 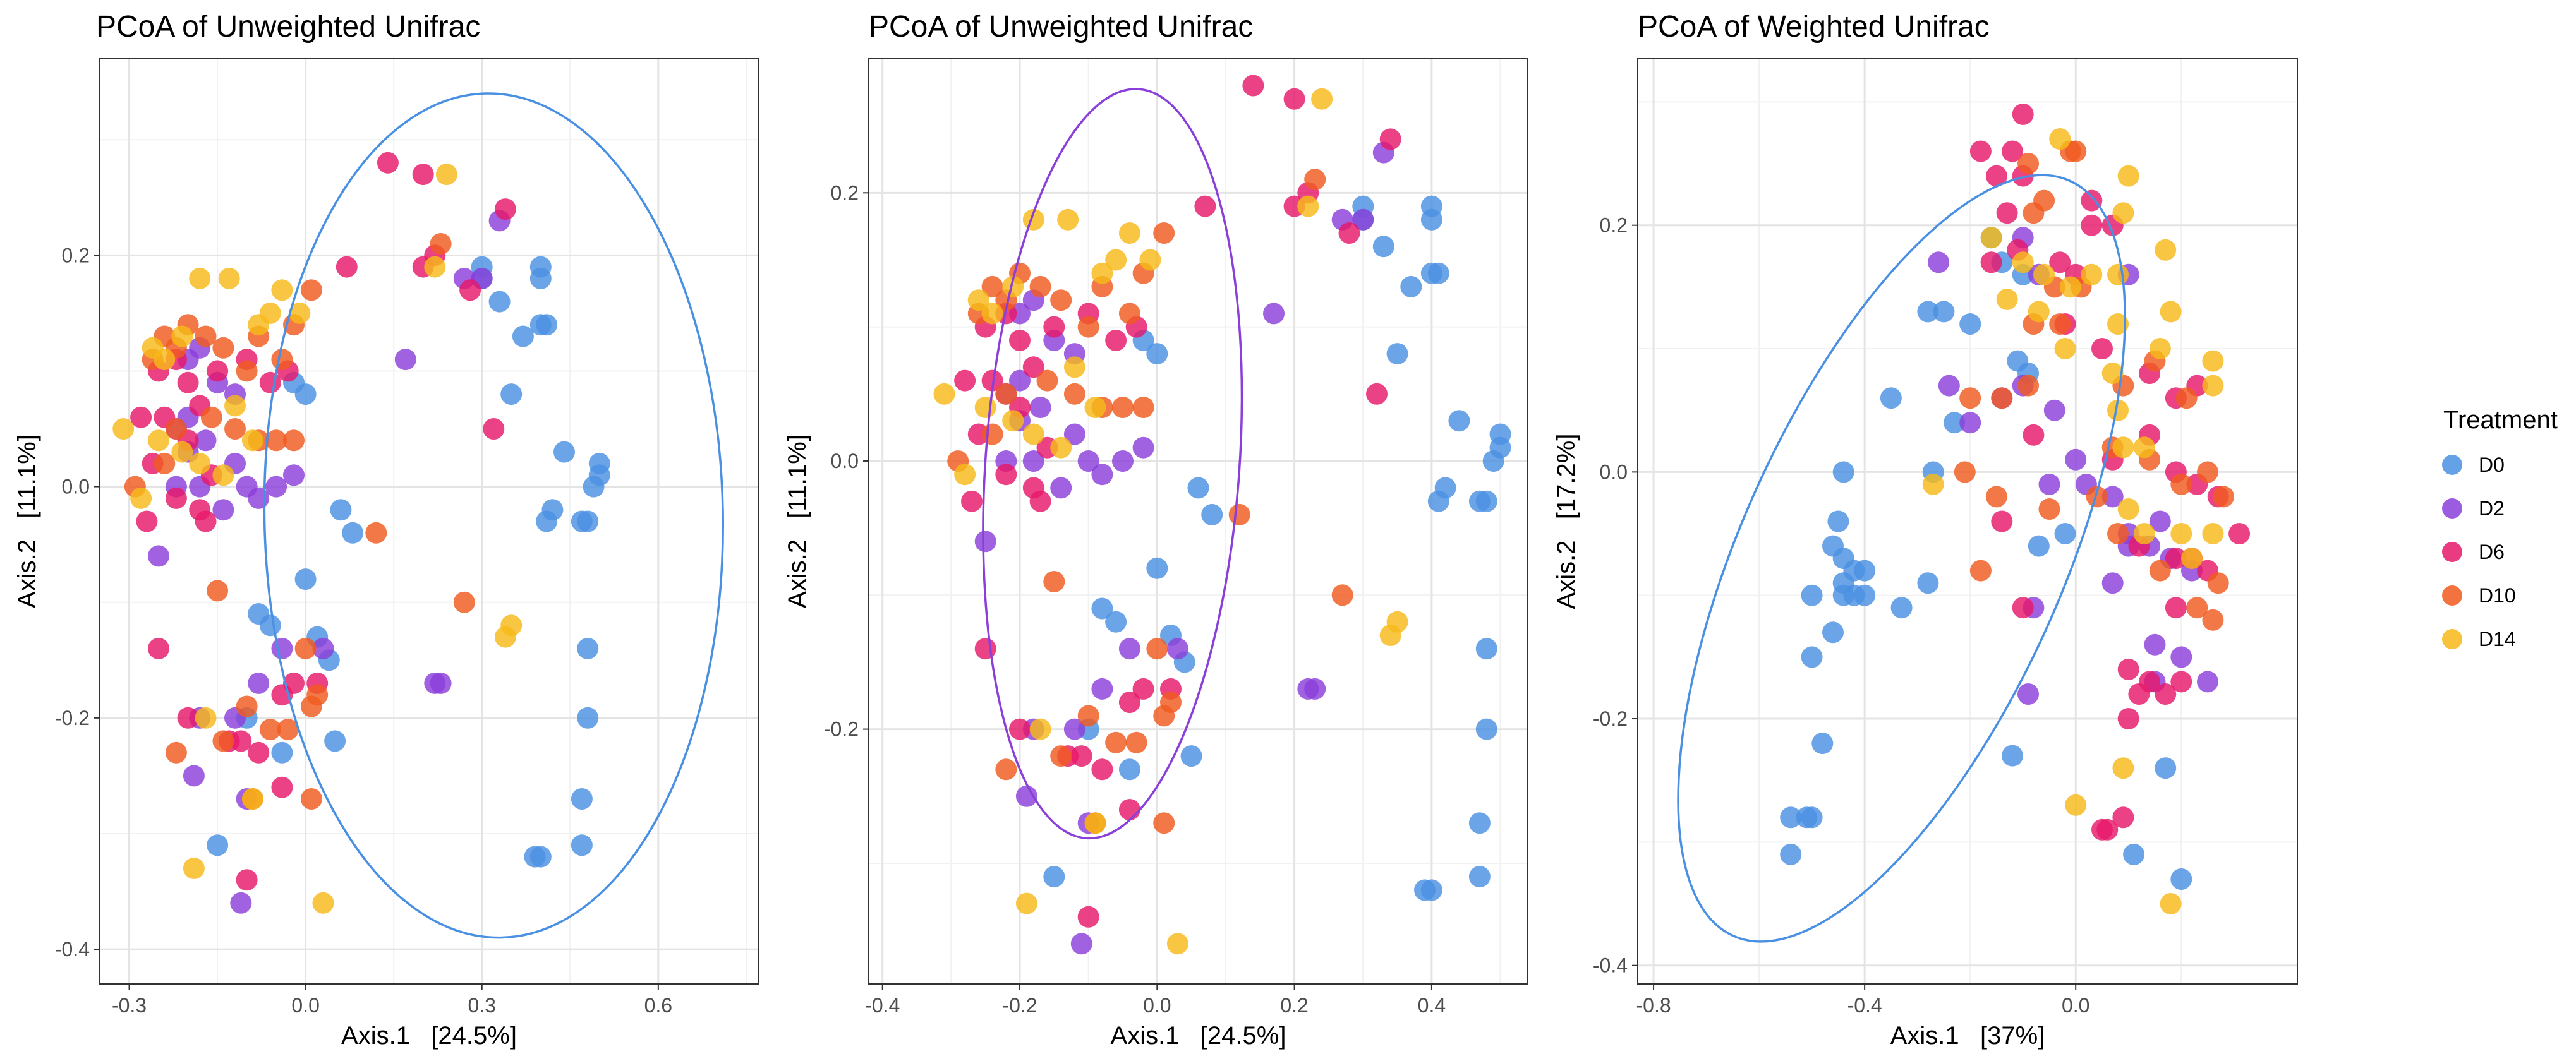 I want to click on y-tick-label: 0.0, so click(x=1614, y=471).